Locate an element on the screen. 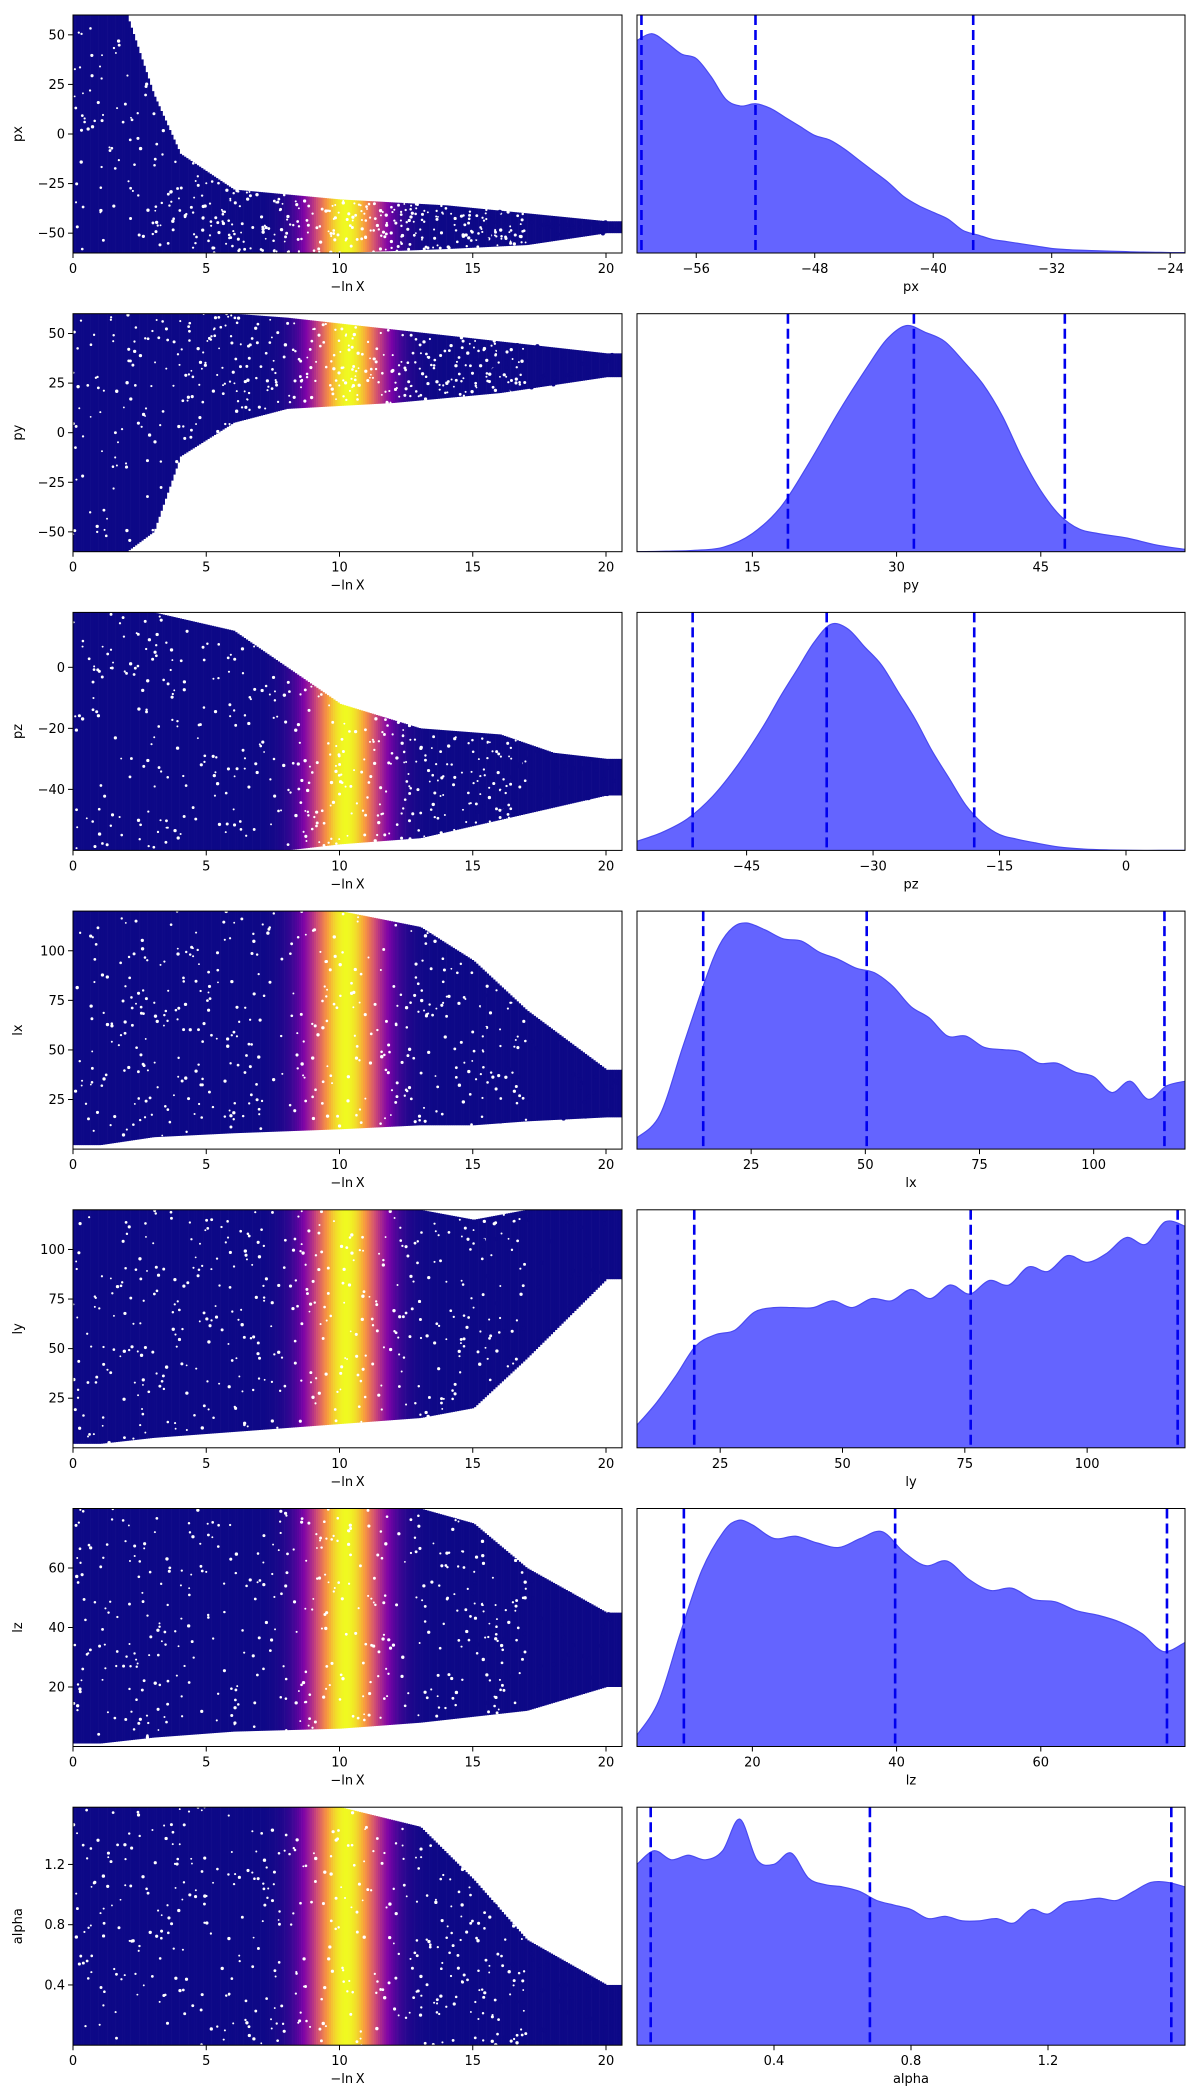  kde-area is located at coordinates (911, 1334).